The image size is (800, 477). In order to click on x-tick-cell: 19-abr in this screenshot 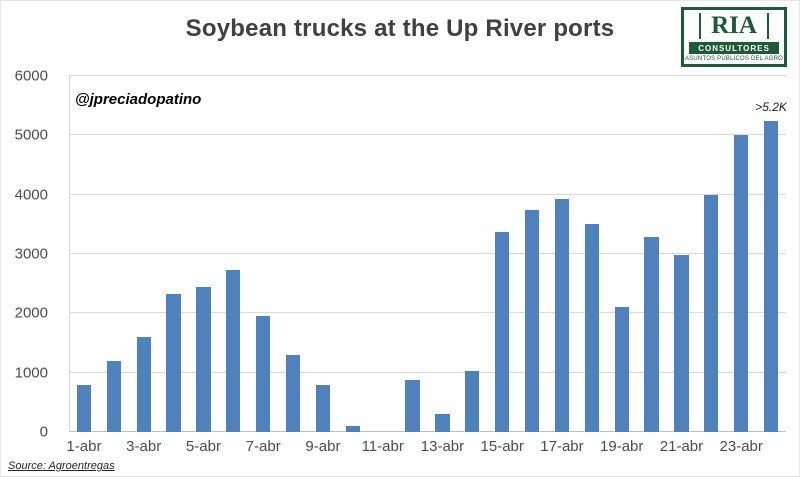, I will do `click(621, 447)`.